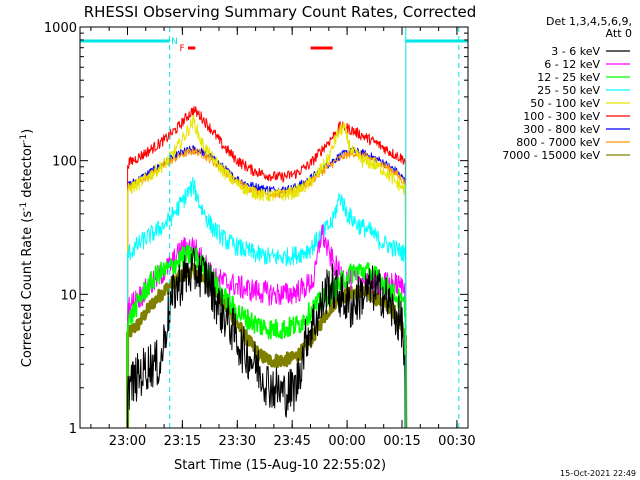  I want to click on x-tick-label: 00:00, so click(346, 441).